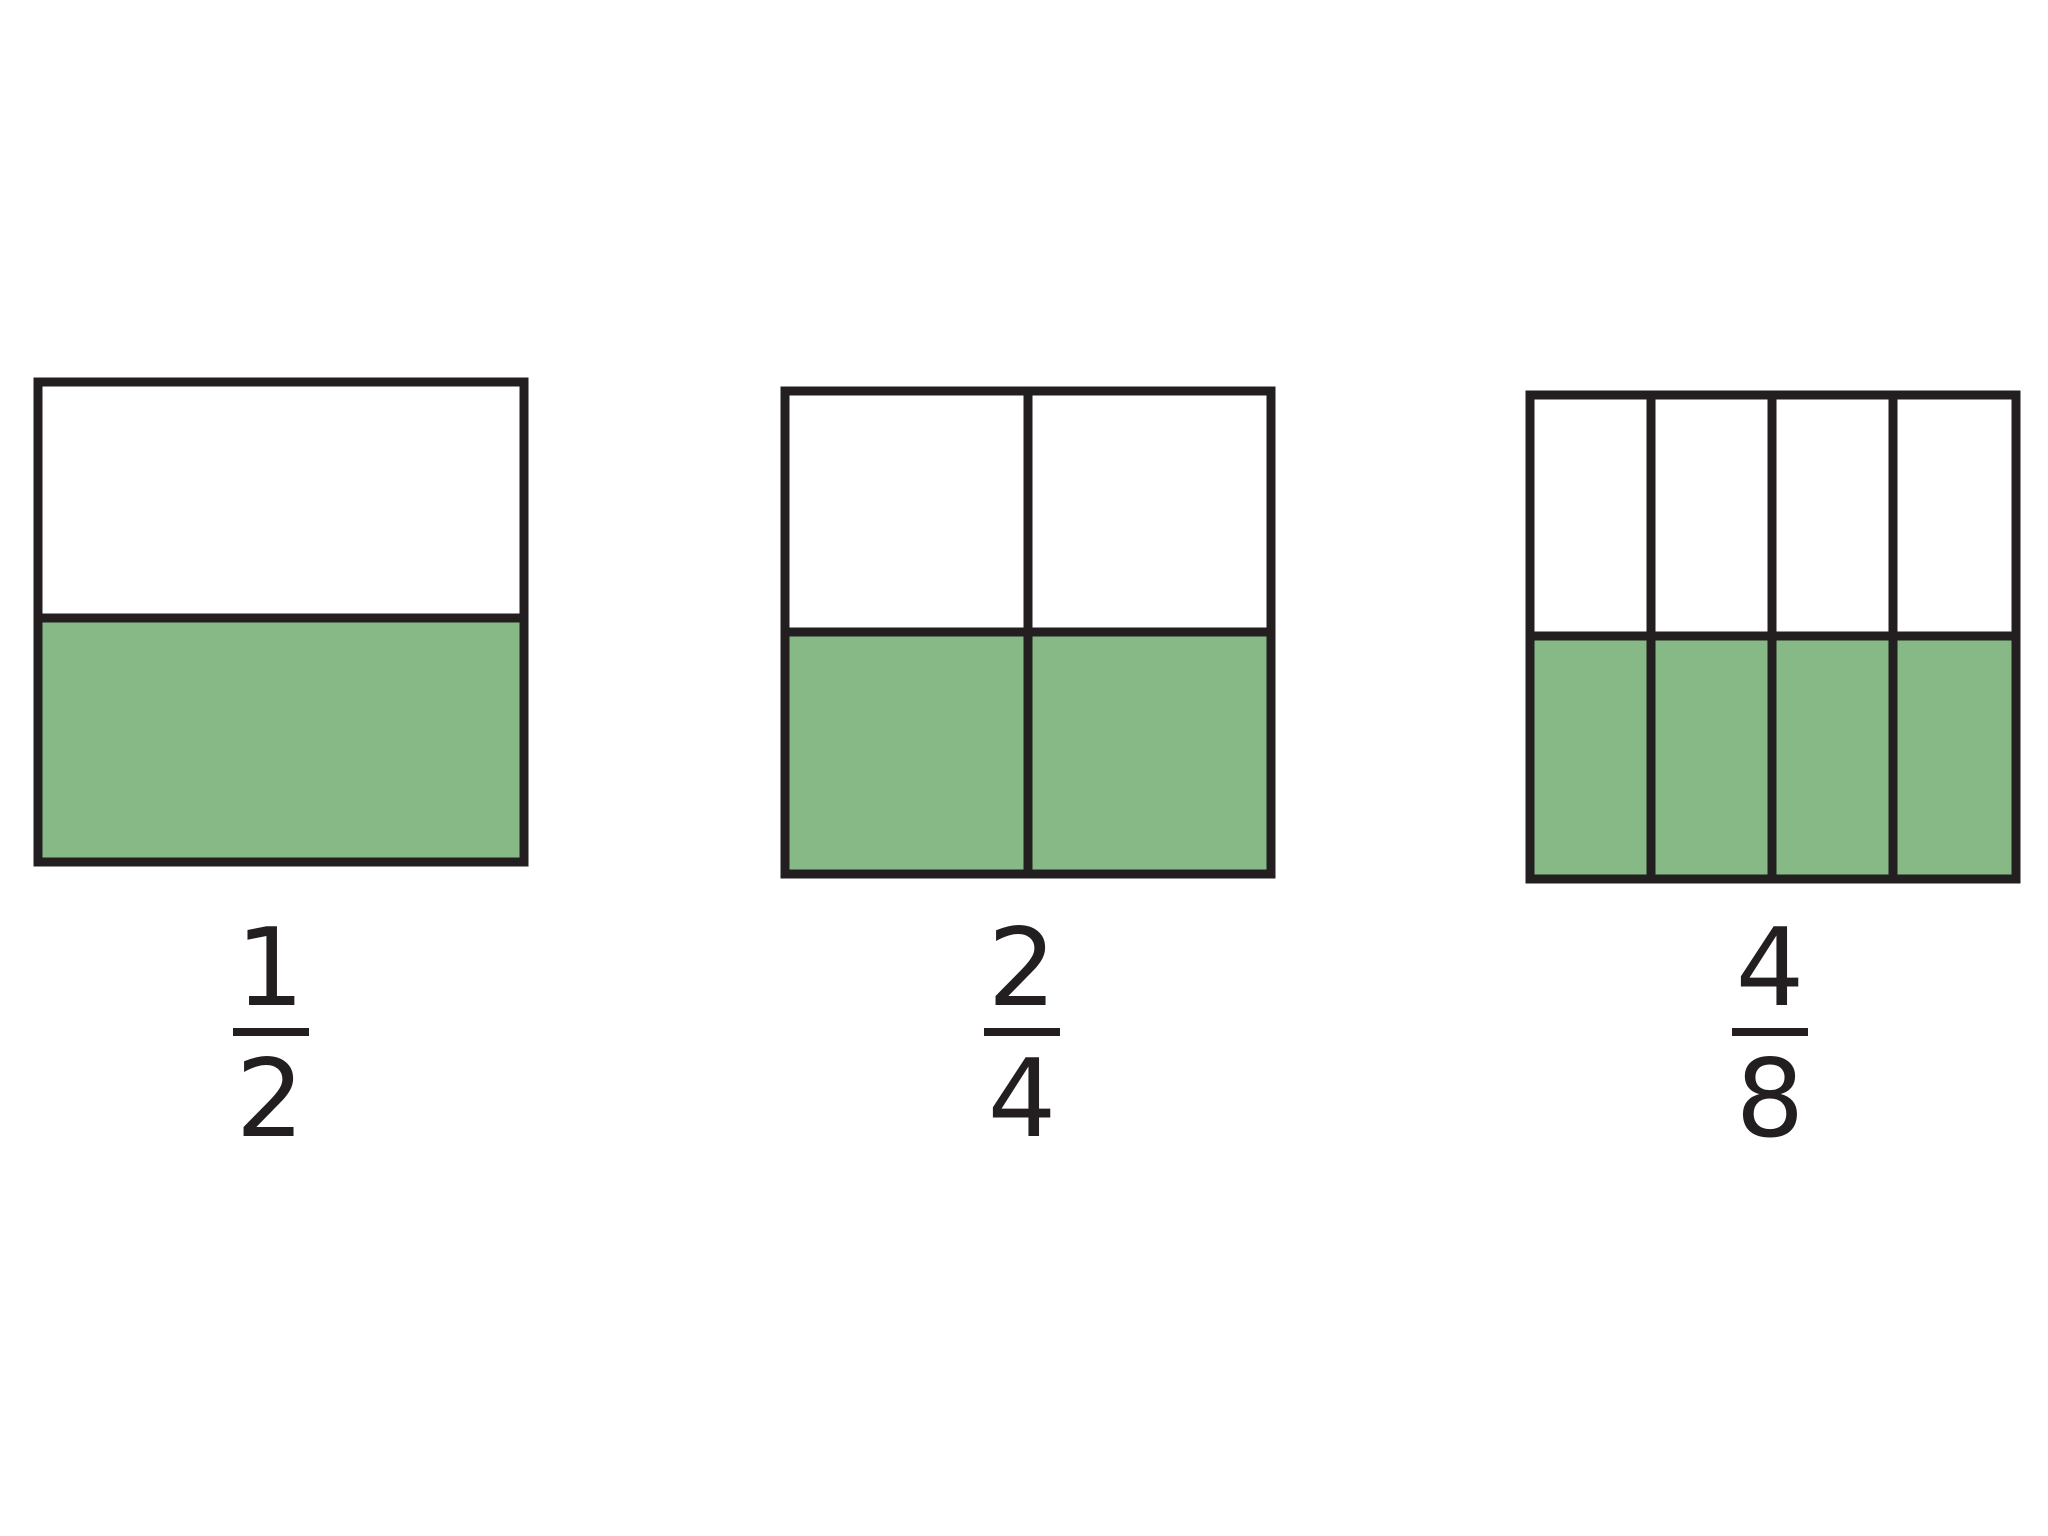  I want to click on fraction-label-1: 1 2, so click(271, 1034).